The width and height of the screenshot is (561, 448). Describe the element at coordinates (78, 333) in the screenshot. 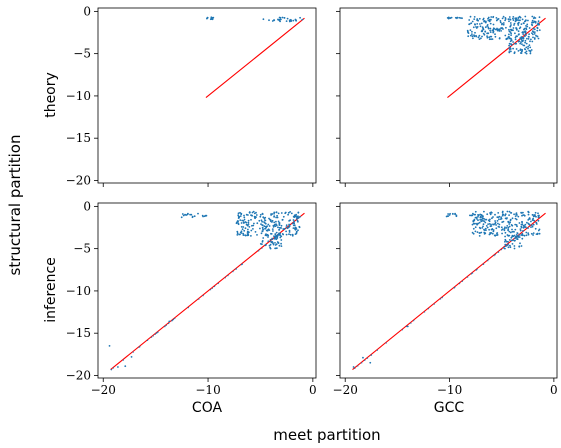

I see `y-tick-label: −15` at that location.